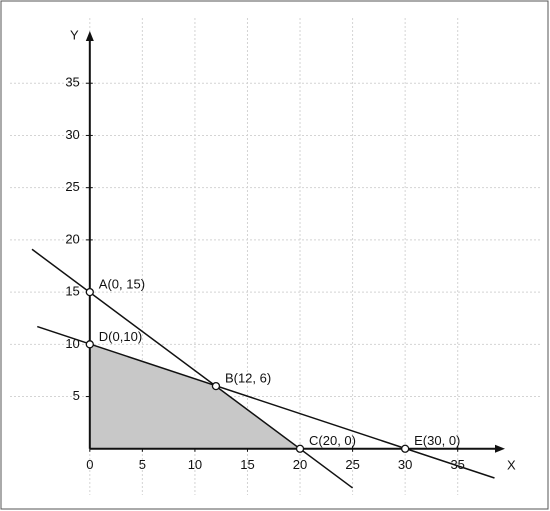 Image resolution: width=550 pixels, height=511 pixels. I want to click on y-axis-arrow, so click(89, 36).